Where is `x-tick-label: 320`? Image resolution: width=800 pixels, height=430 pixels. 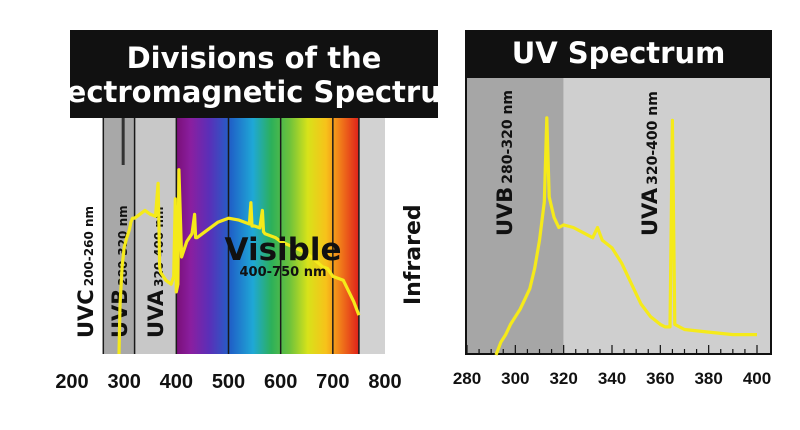
x-tick-label: 320 is located at coordinates (563, 378).